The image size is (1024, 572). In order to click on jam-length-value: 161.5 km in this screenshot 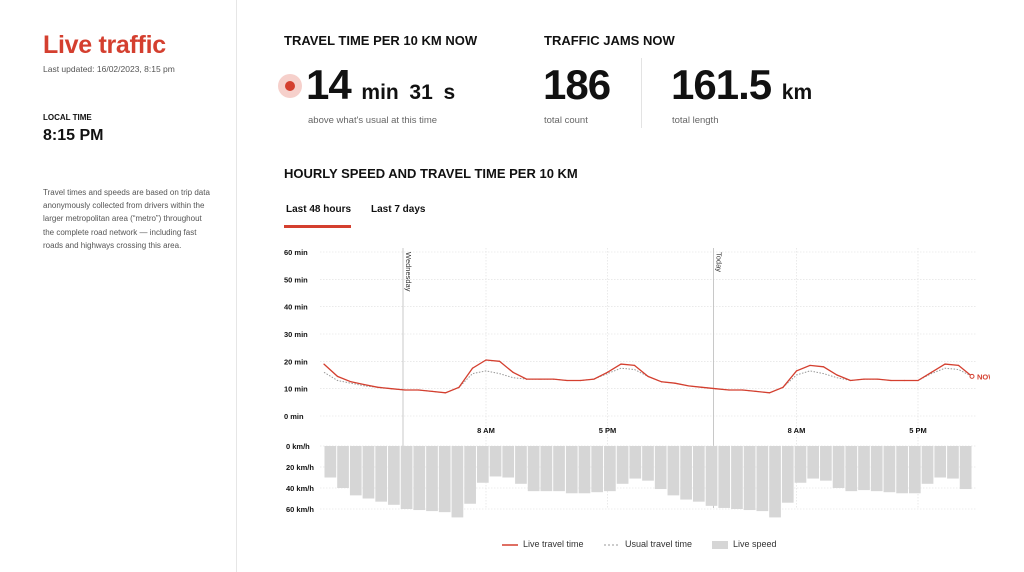, I will do `click(741, 85)`.